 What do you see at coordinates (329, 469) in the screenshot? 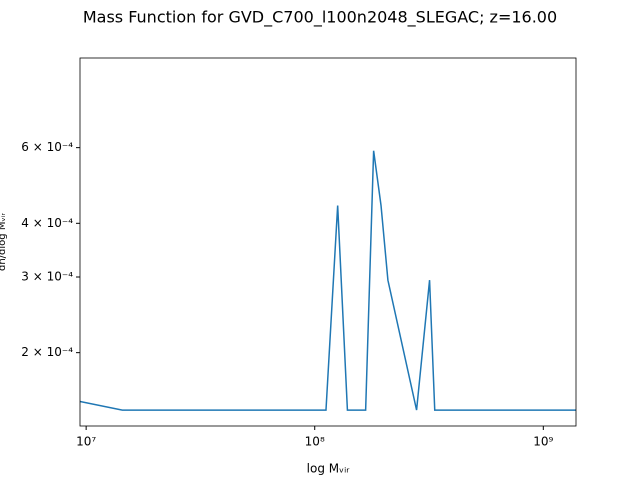
I see `x-axis-label: log Mᵥᵢᵣ` at bounding box center [329, 469].